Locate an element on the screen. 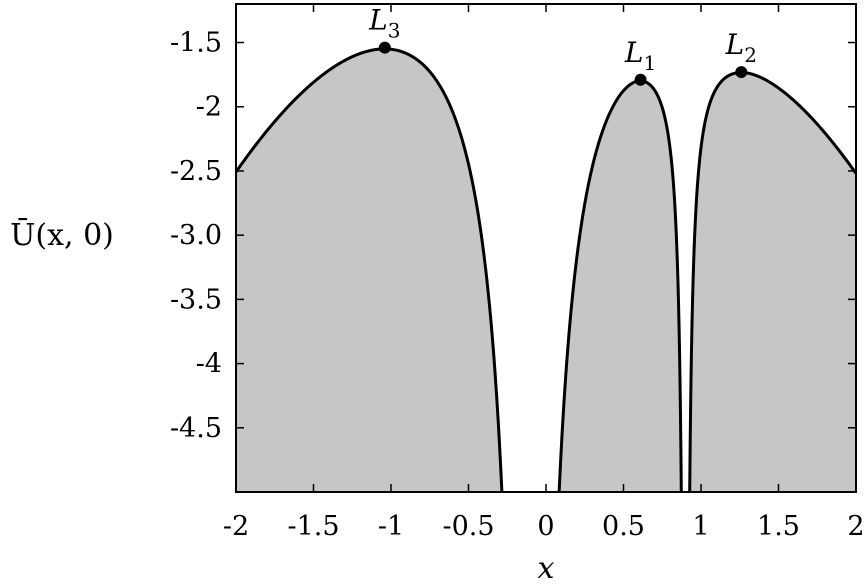 This screenshot has height=588, width=868. y-tick-label: -2 is located at coordinates (209, 107).